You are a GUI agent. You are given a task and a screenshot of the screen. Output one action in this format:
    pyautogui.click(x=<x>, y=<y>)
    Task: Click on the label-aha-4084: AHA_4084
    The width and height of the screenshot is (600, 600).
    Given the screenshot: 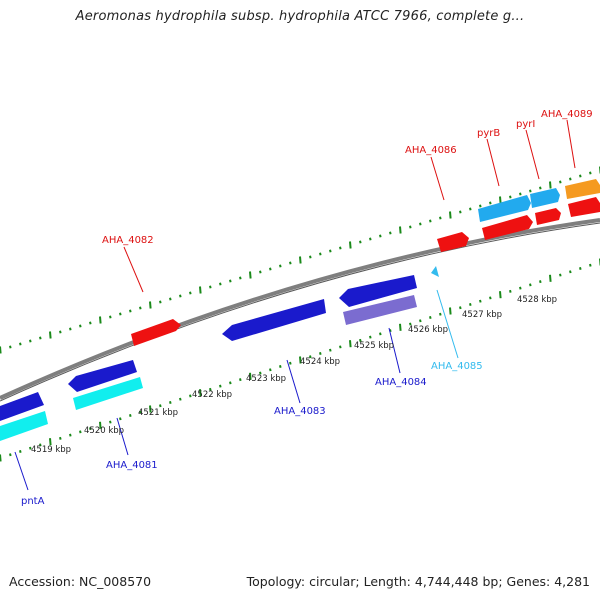 What is the action you would take?
    pyautogui.click(x=401, y=382)
    